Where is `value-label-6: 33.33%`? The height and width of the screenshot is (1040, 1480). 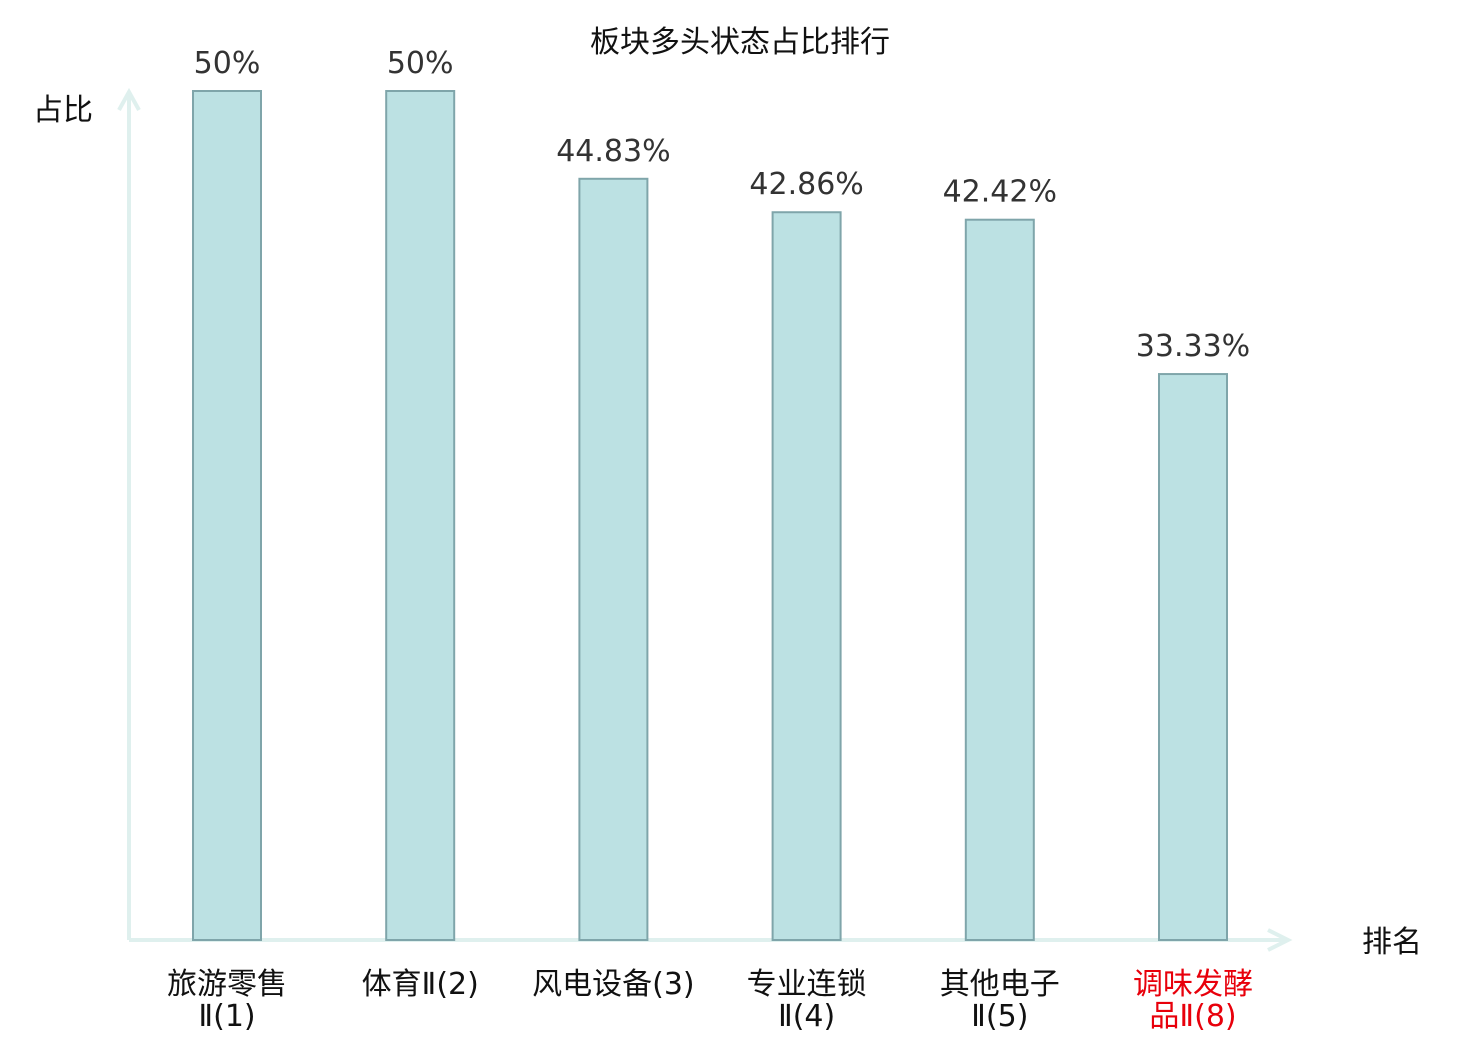 value-label-6: 33.33% is located at coordinates (1193, 346).